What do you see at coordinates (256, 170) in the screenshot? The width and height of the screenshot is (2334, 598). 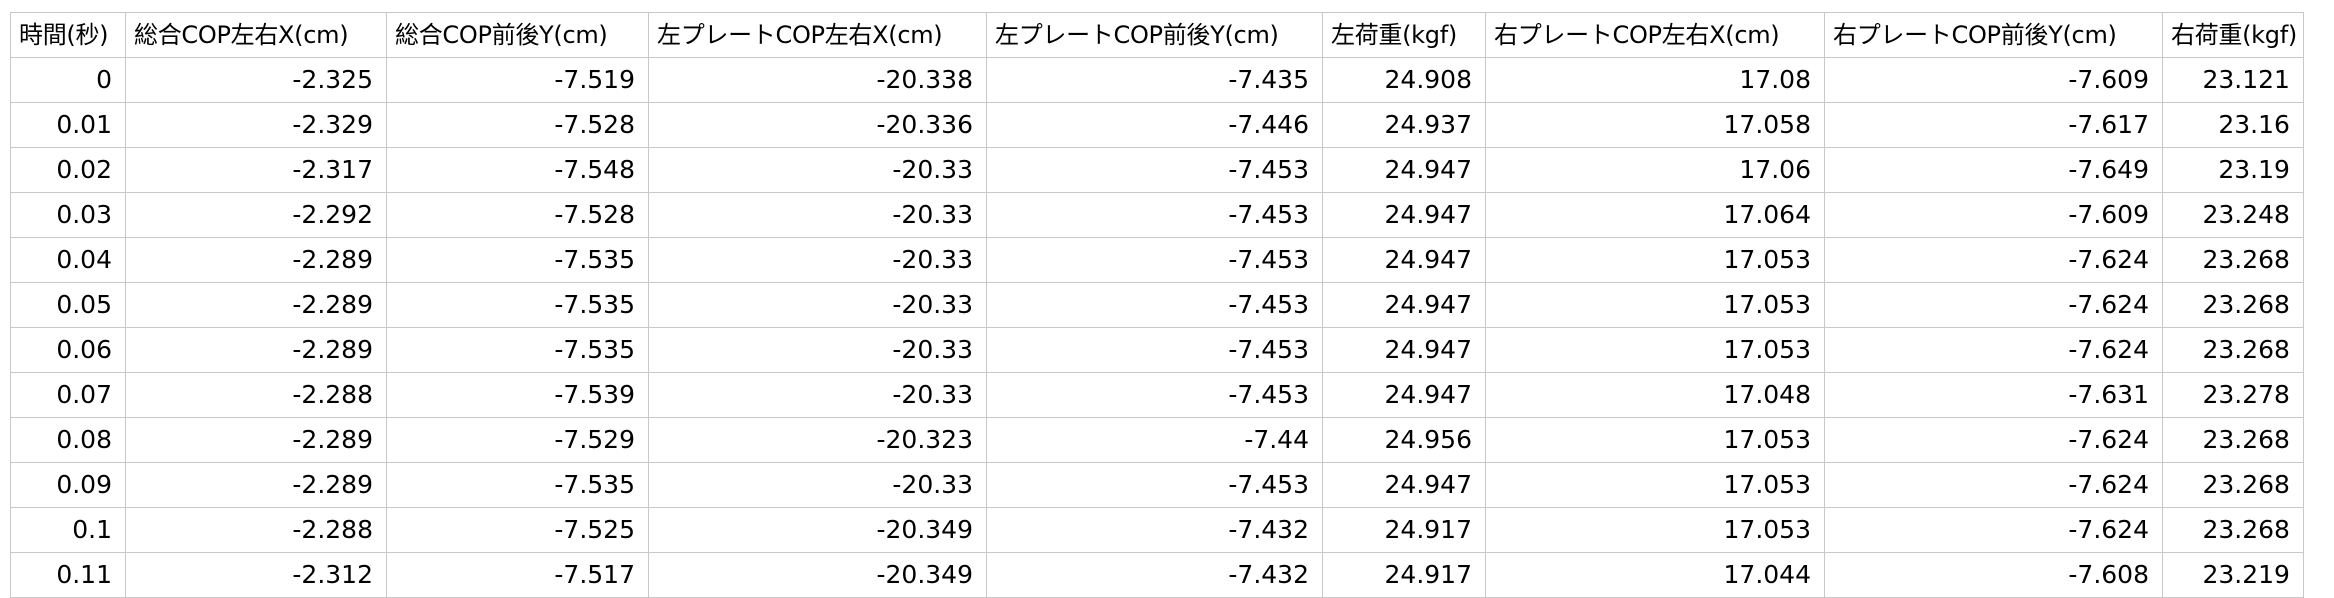 I see `cell-total-cop-x: -2.317` at bounding box center [256, 170].